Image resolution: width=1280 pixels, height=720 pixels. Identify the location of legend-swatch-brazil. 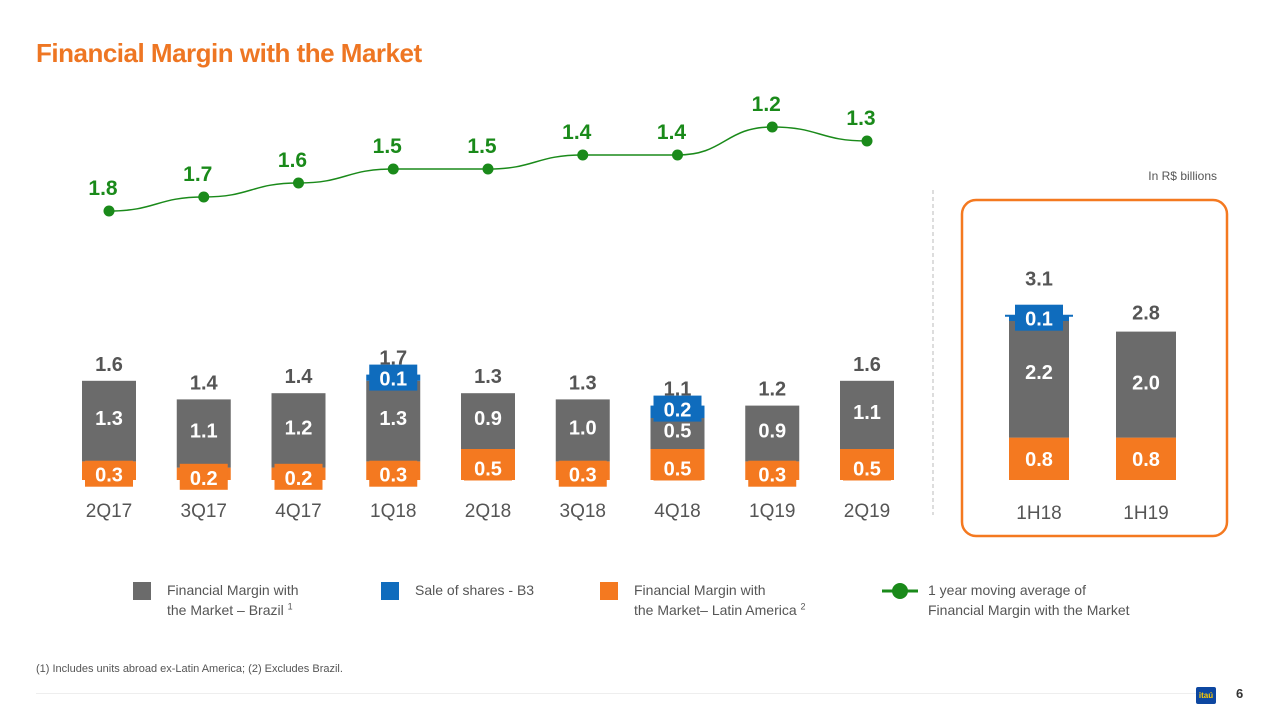
(142, 591).